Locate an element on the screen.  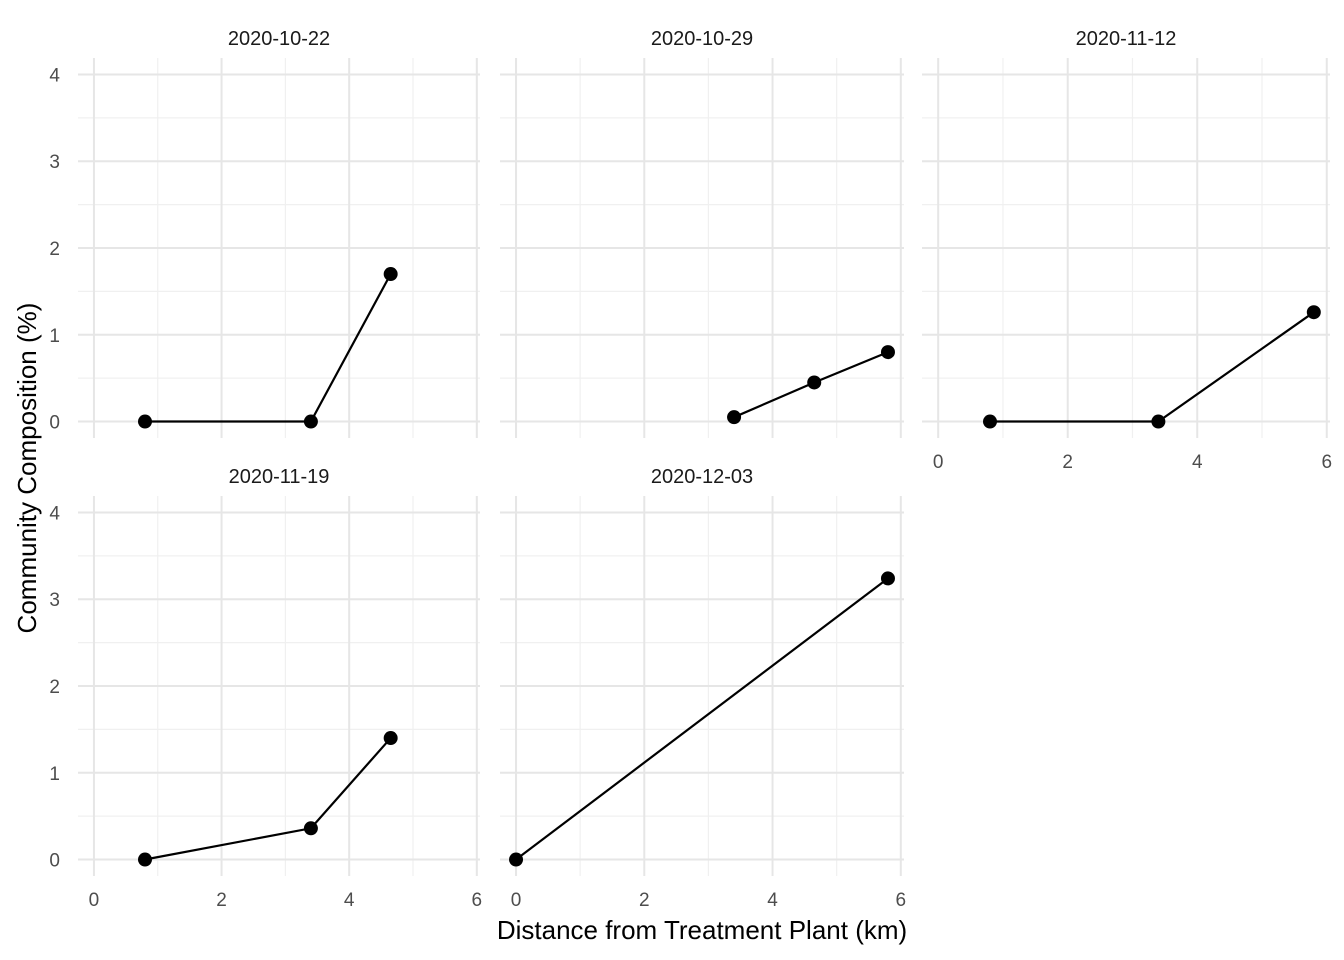
facet-title: 2020-10-29 is located at coordinates (702, 39).